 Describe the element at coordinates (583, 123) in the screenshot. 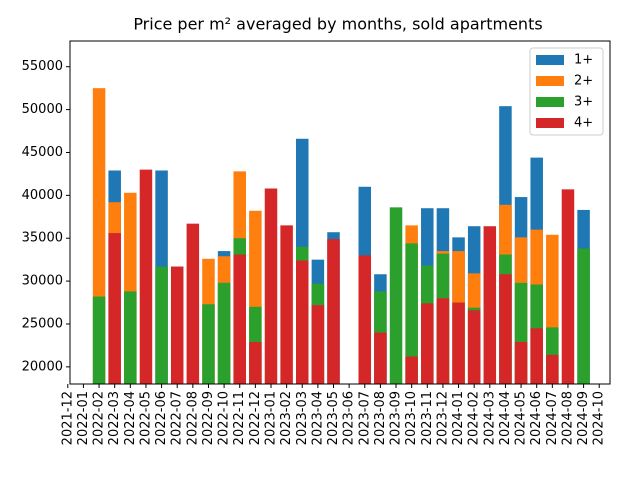

I see `legend-label: 4+` at that location.